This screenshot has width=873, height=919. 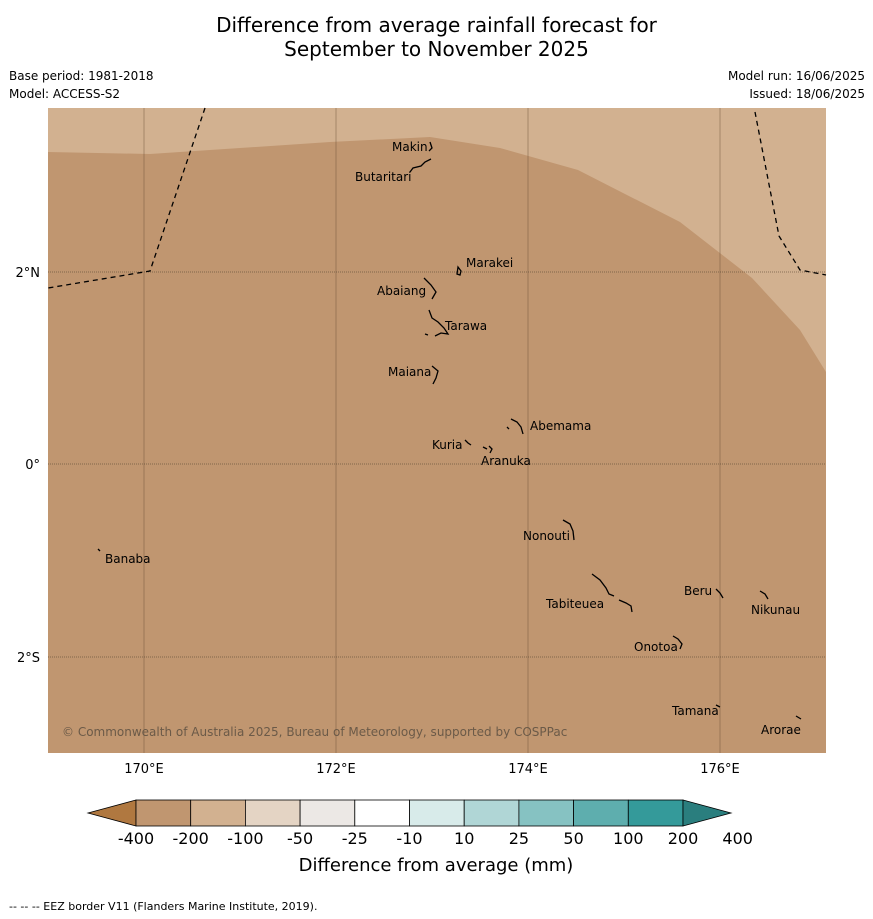 I want to click on maiana-outline, so click(x=435, y=375).